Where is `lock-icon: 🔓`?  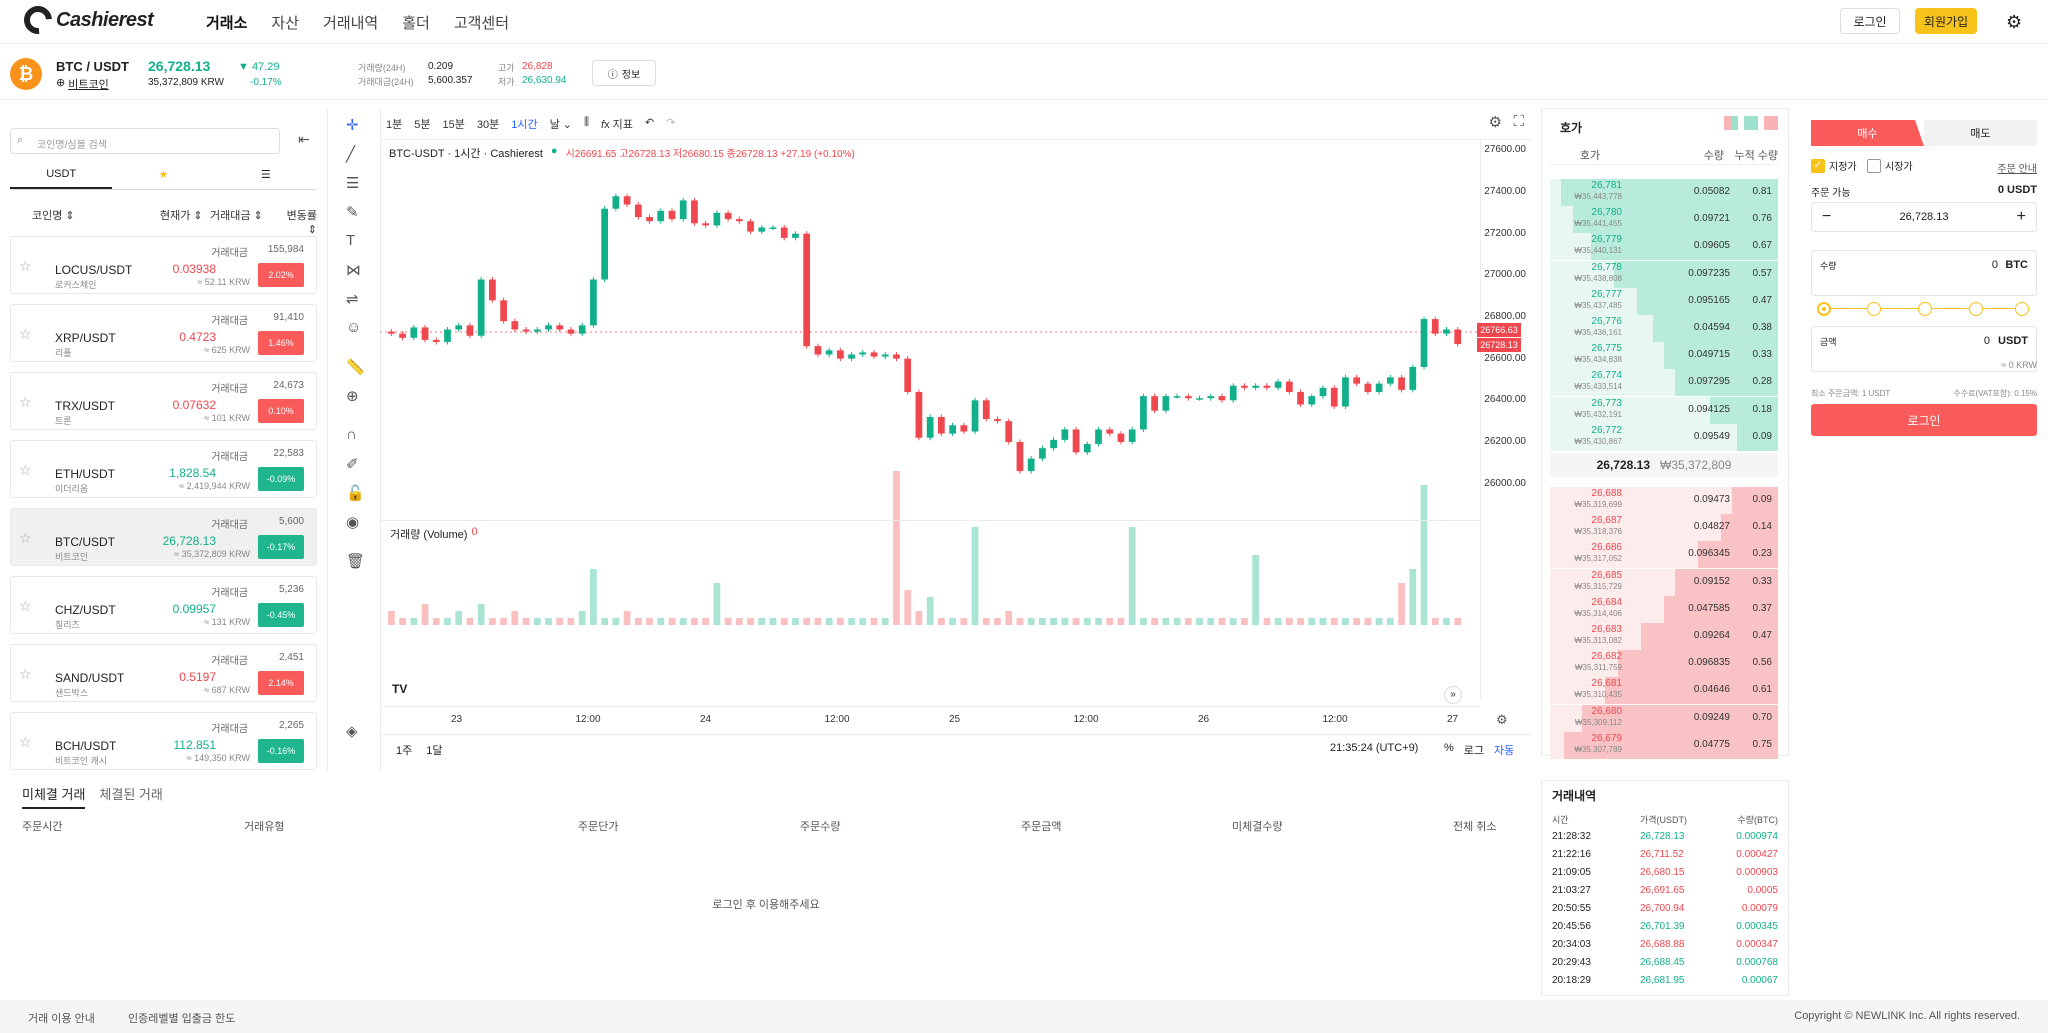
lock-icon: 🔓 is located at coordinates (355, 493).